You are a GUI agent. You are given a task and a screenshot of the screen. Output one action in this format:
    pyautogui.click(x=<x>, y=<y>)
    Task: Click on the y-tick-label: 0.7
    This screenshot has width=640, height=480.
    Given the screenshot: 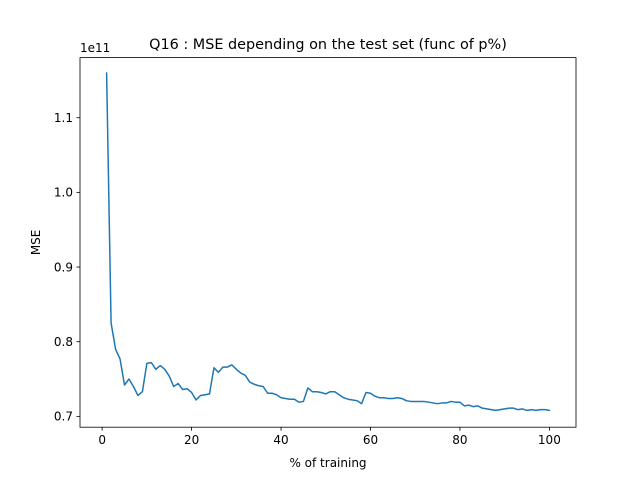 What is the action you would take?
    pyautogui.click(x=63, y=417)
    